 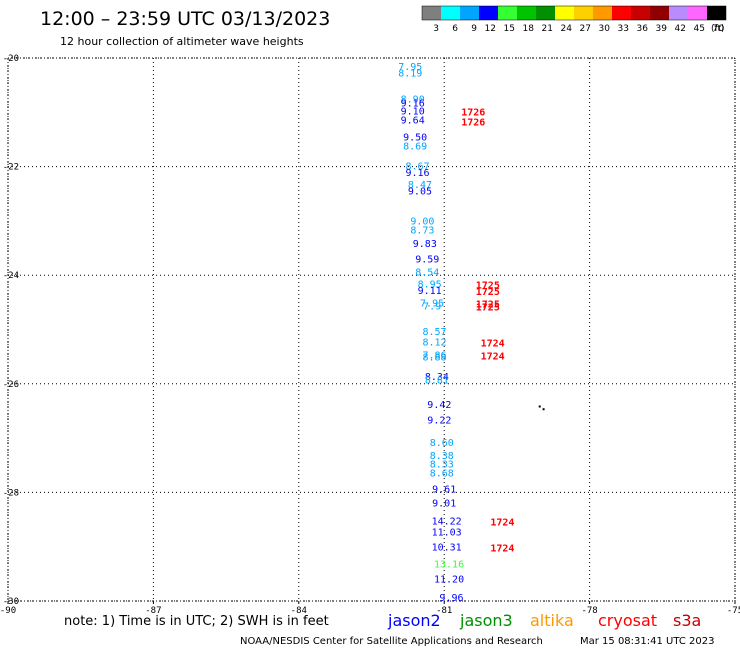 What do you see at coordinates (444, 611) in the screenshot?
I see `x-tick-label: -81` at bounding box center [444, 611].